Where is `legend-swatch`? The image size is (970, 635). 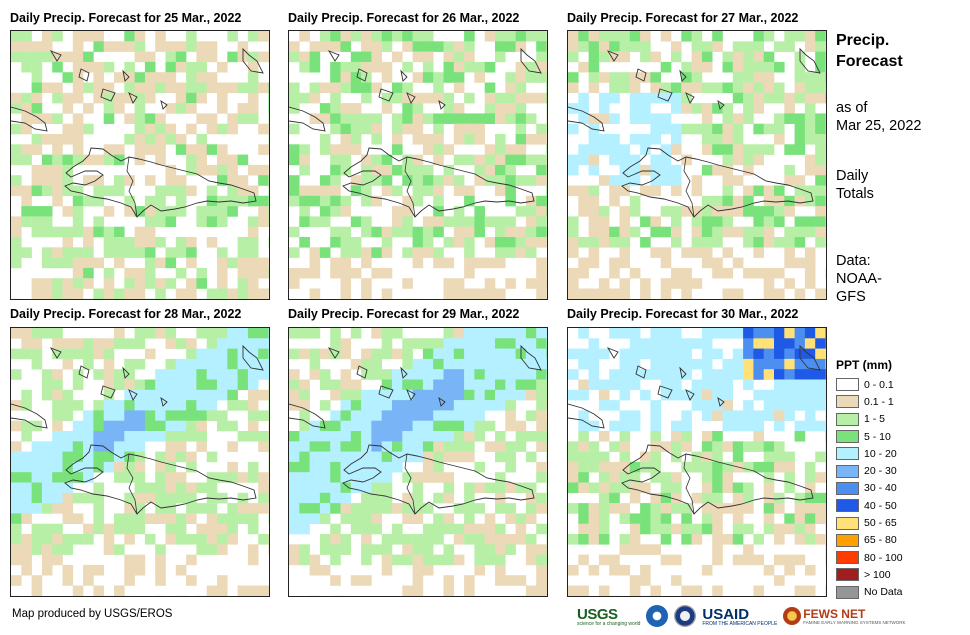
legend-swatch is located at coordinates (847, 385).